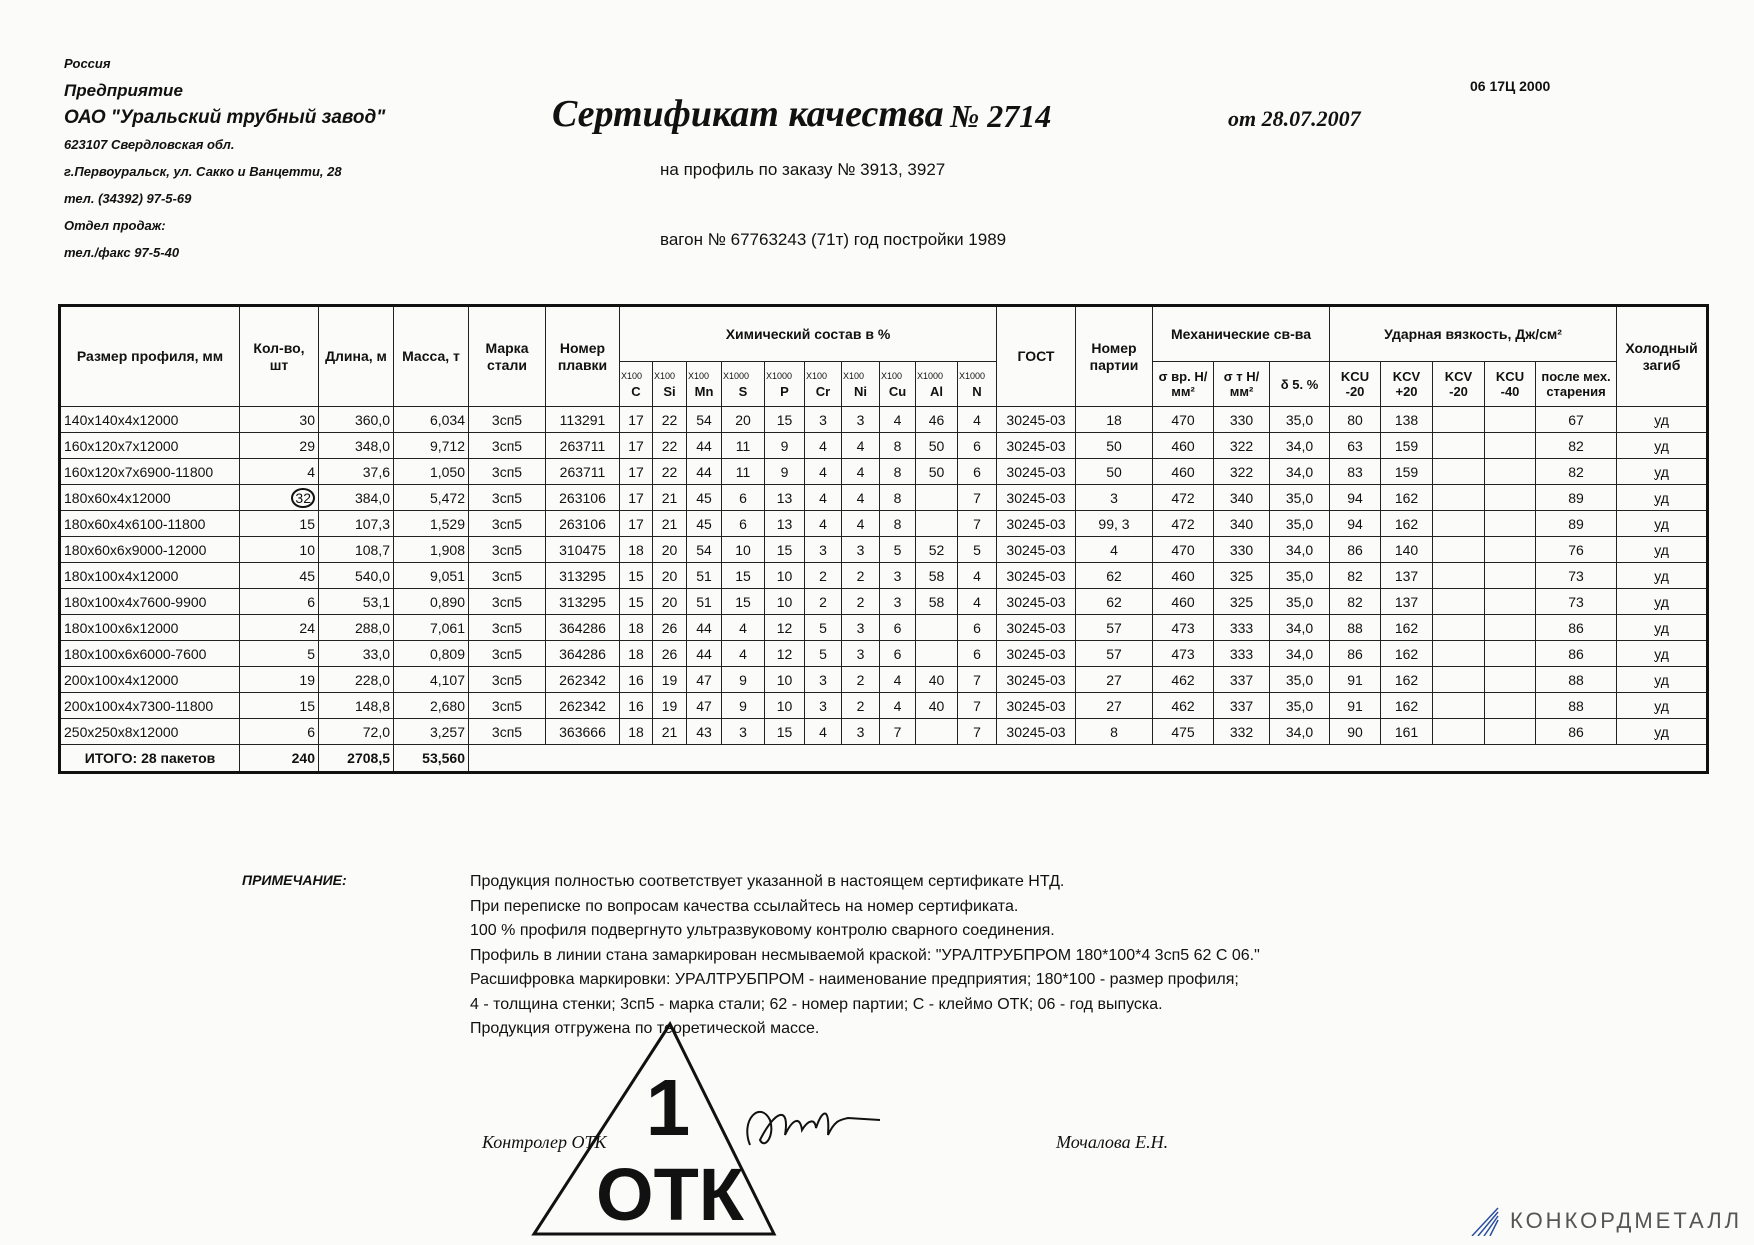 Image resolution: width=1754 pixels, height=1245 pixels. Describe the element at coordinates (669, 575) in the screenshot. I see `table-cell: 20` at that location.